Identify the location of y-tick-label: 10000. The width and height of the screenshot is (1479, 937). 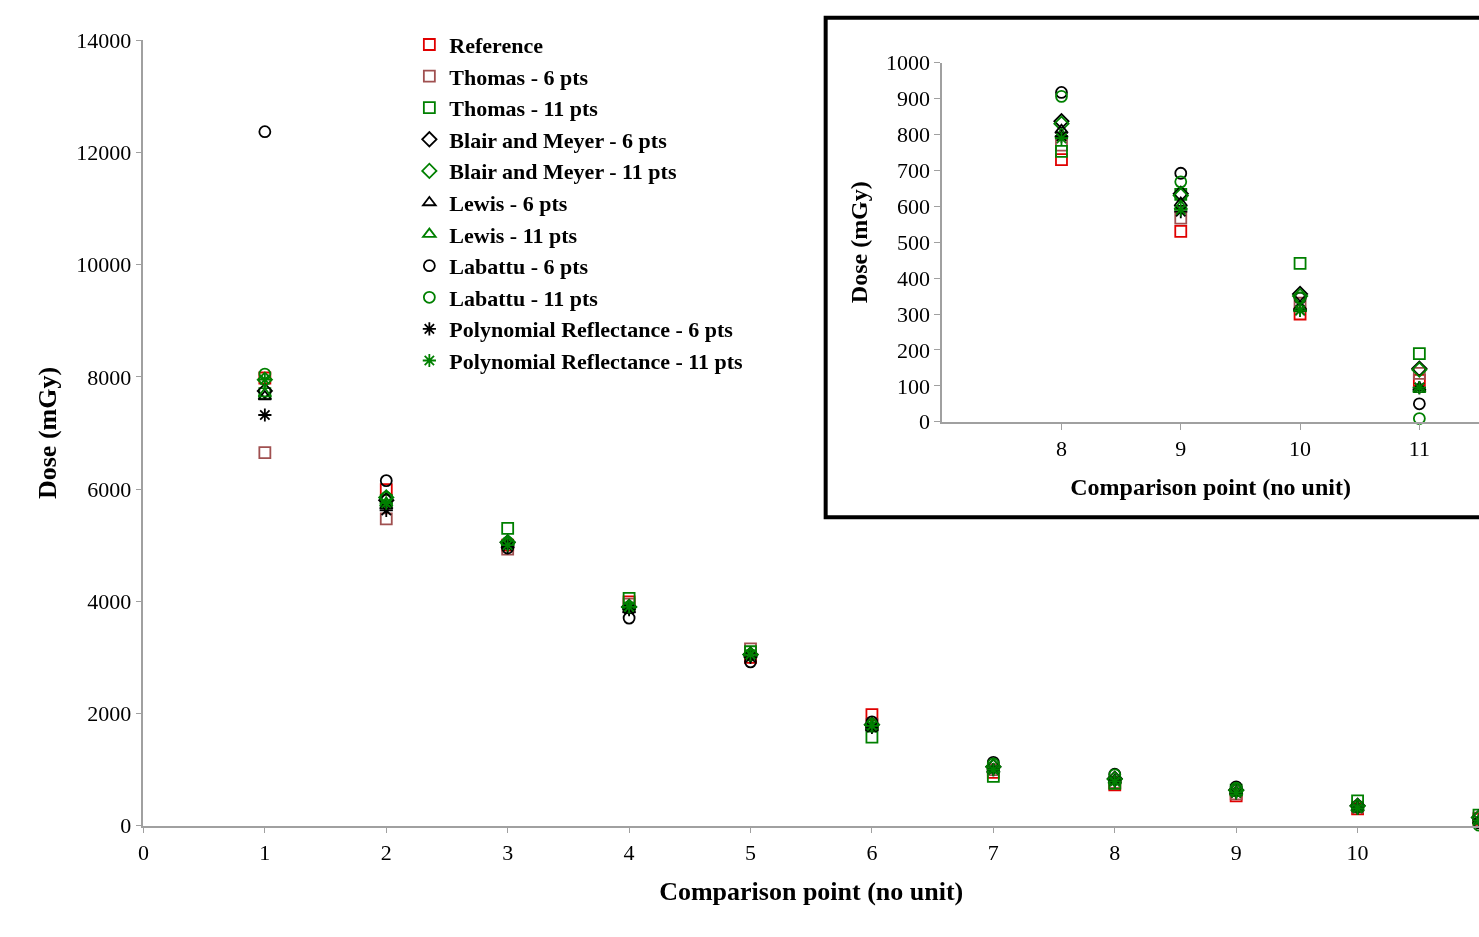
(104, 265).